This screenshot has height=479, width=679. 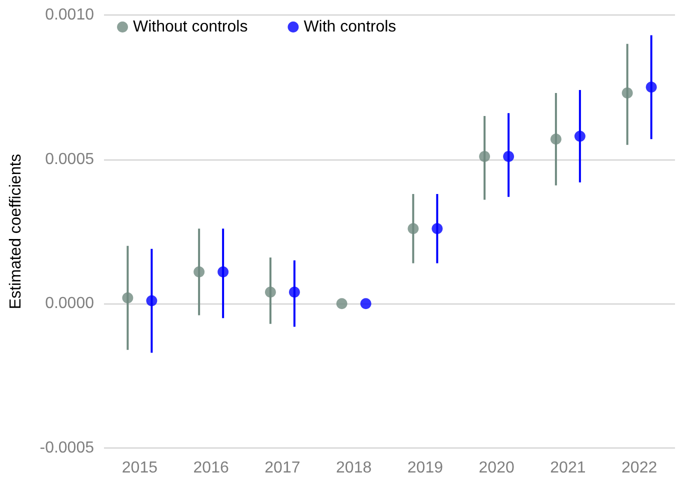 I want to click on x-tick-label: 2017, so click(x=282, y=468).